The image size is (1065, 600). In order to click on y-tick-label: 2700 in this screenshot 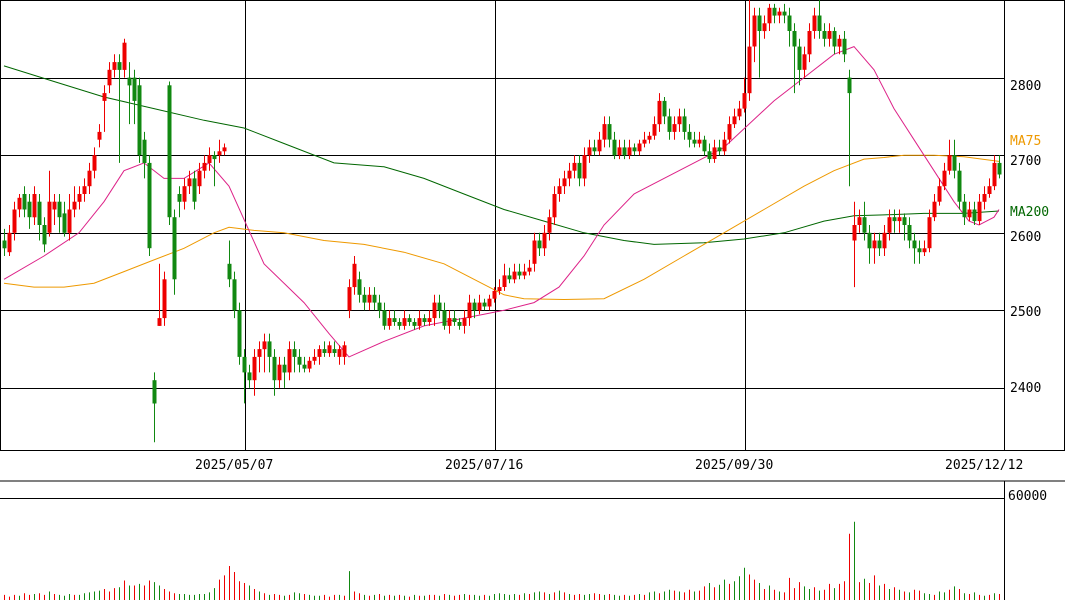, I will do `click(1025, 161)`.